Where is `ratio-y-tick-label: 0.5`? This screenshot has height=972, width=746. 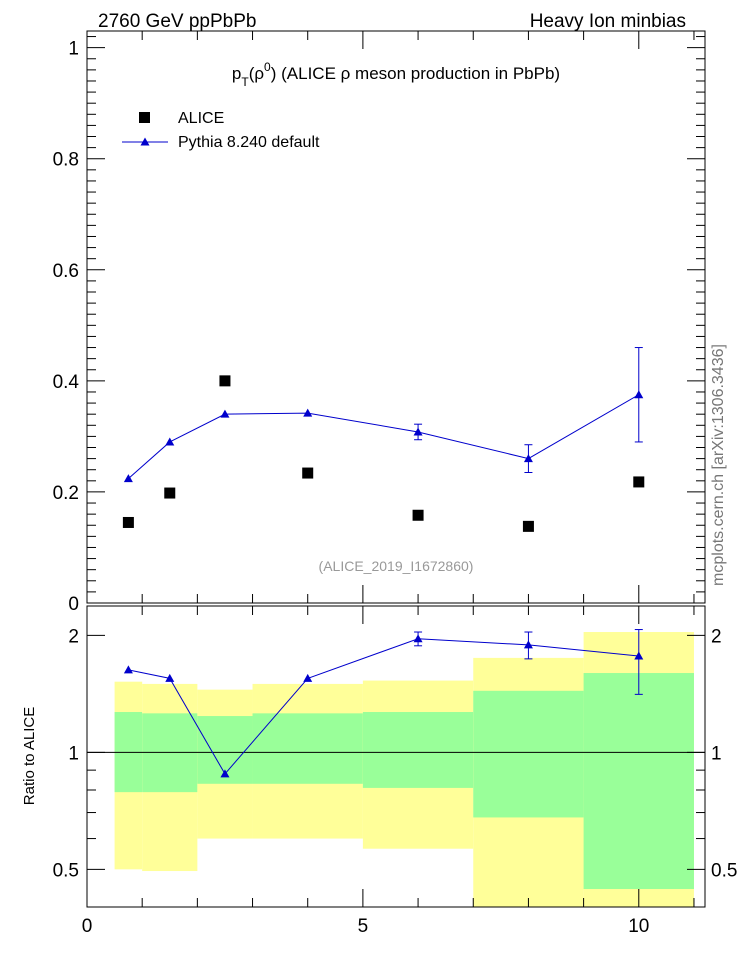 ratio-y-tick-label: 0.5 is located at coordinates (66, 870).